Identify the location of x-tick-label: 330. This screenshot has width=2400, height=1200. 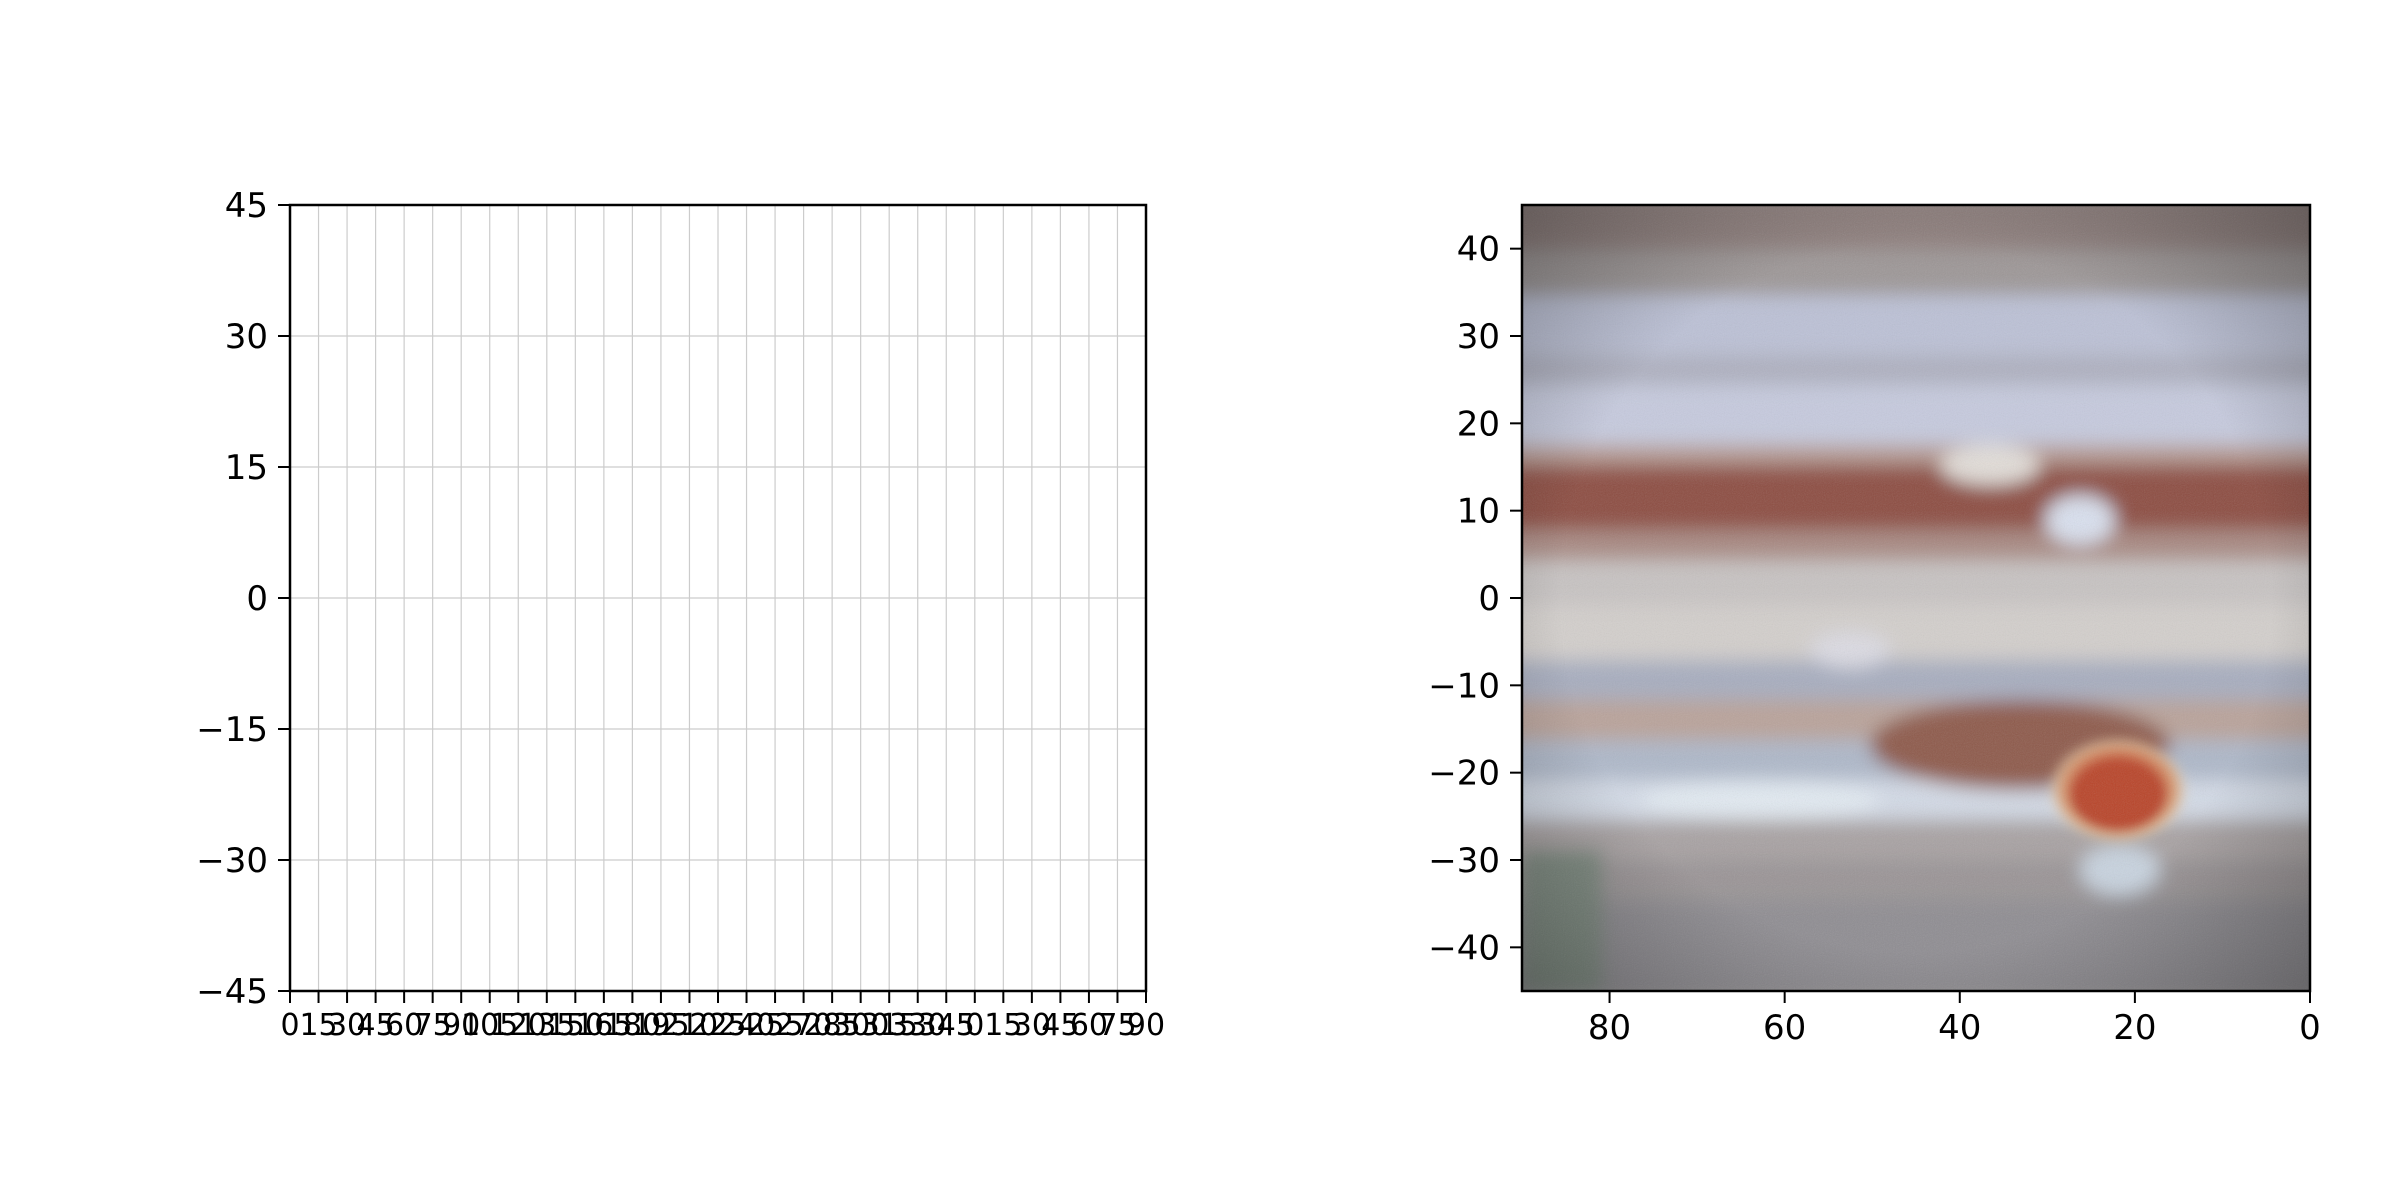
(917, 1025).